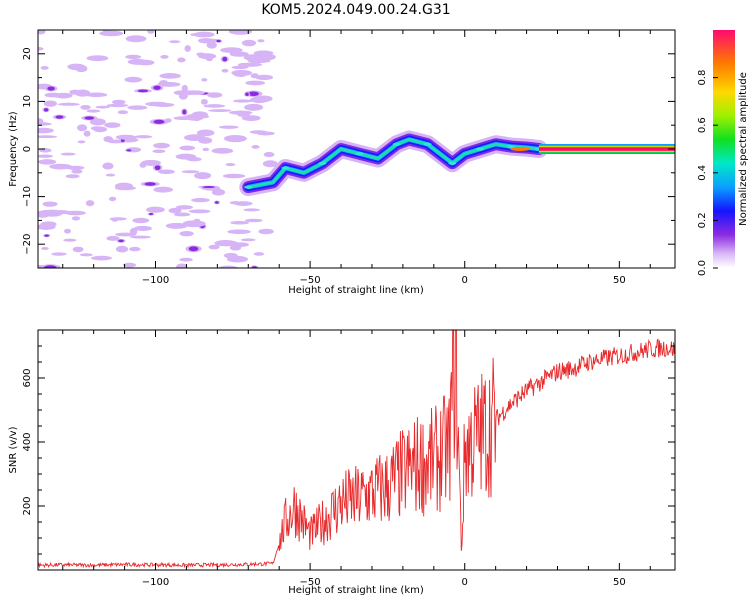 This screenshot has width=750, height=600. What do you see at coordinates (619, 582) in the screenshot?
I see `x-tick-label: 50` at bounding box center [619, 582].